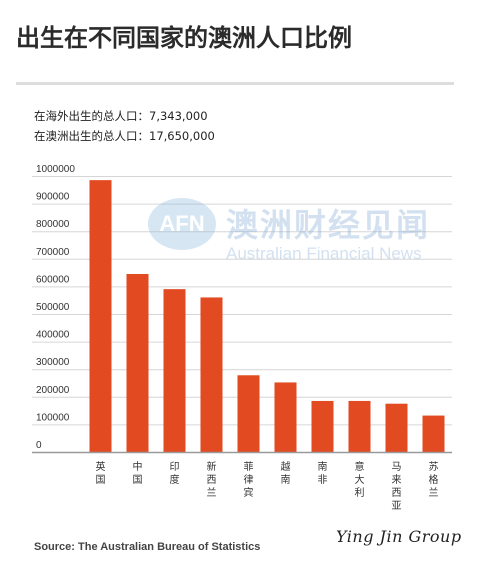 Image resolution: width=496 pixels, height=566 pixels. I want to click on x-category-label: 苏格兰, so click(434, 479).